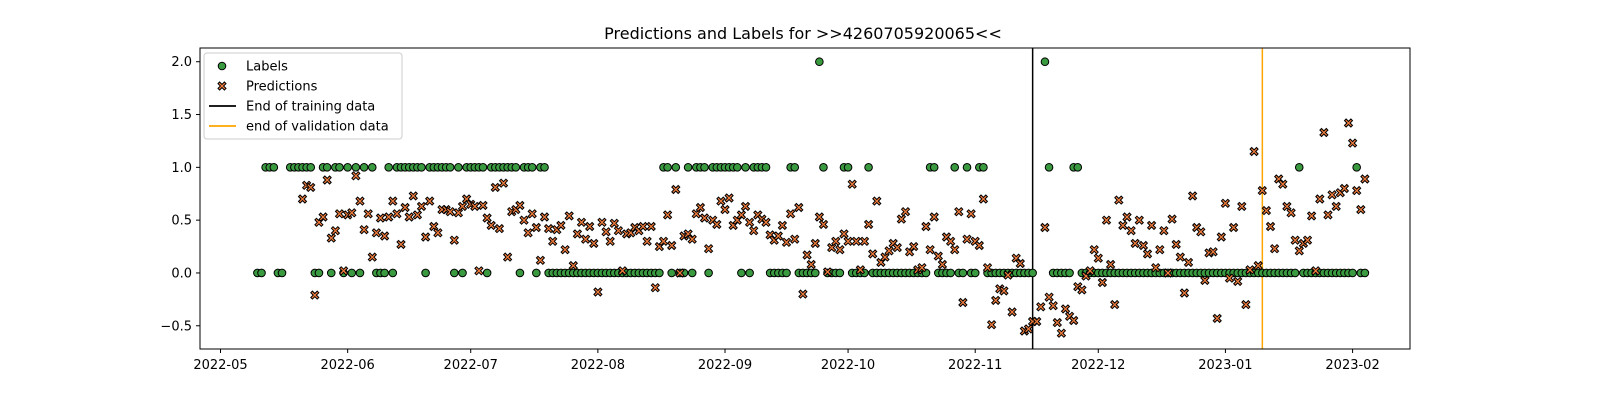 The height and width of the screenshot is (400, 1600). Describe the element at coordinates (181, 168) in the screenshot. I see `y-tick-label: 1.0` at that location.